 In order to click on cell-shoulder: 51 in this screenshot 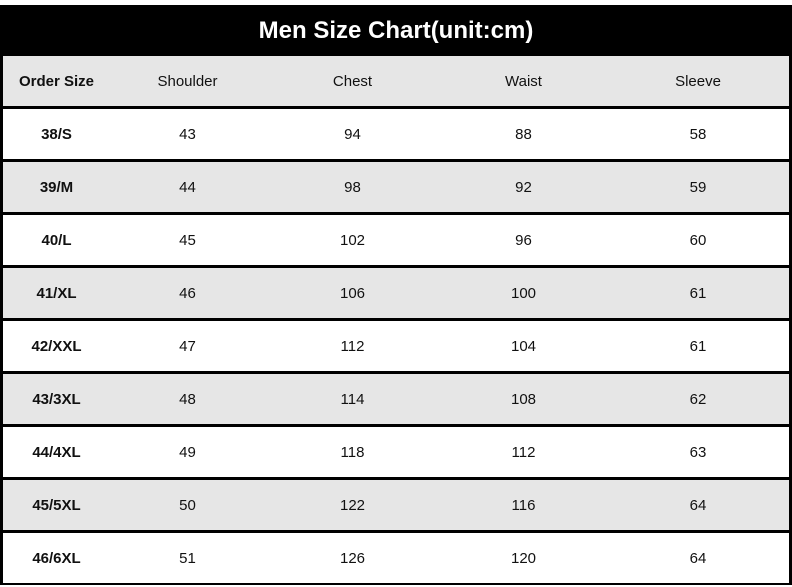, I will do `click(187, 558)`.